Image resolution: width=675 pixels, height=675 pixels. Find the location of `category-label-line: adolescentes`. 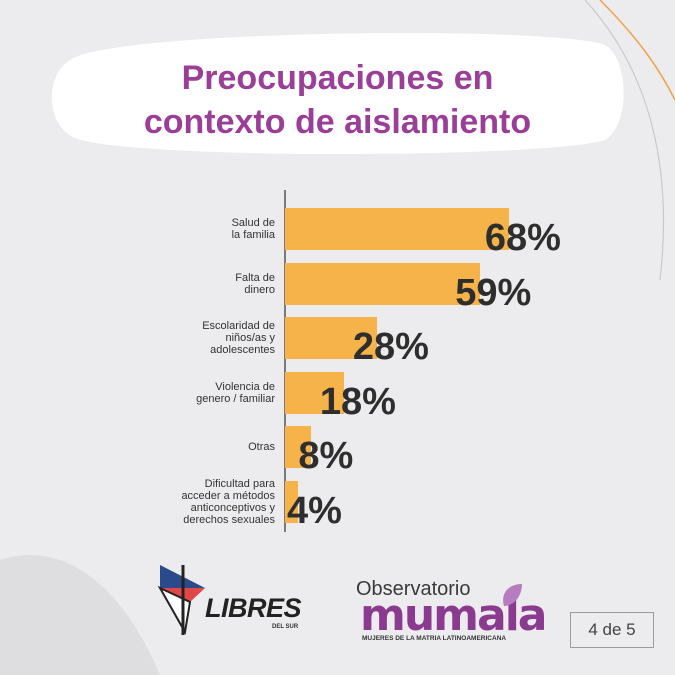

category-label-line: adolescentes is located at coordinates (242, 350).